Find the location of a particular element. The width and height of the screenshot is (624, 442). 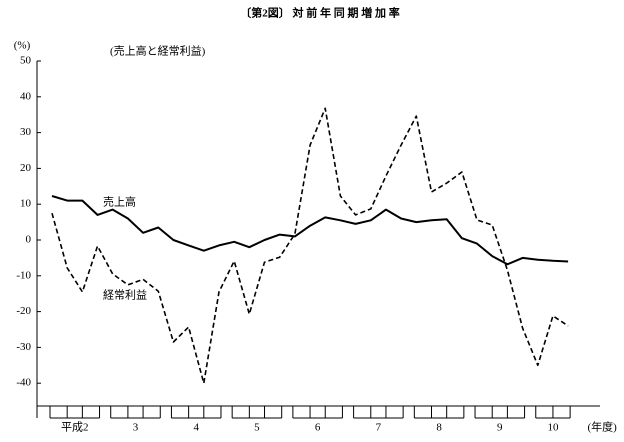

y-tick-label: 10 is located at coordinates (26, 204).